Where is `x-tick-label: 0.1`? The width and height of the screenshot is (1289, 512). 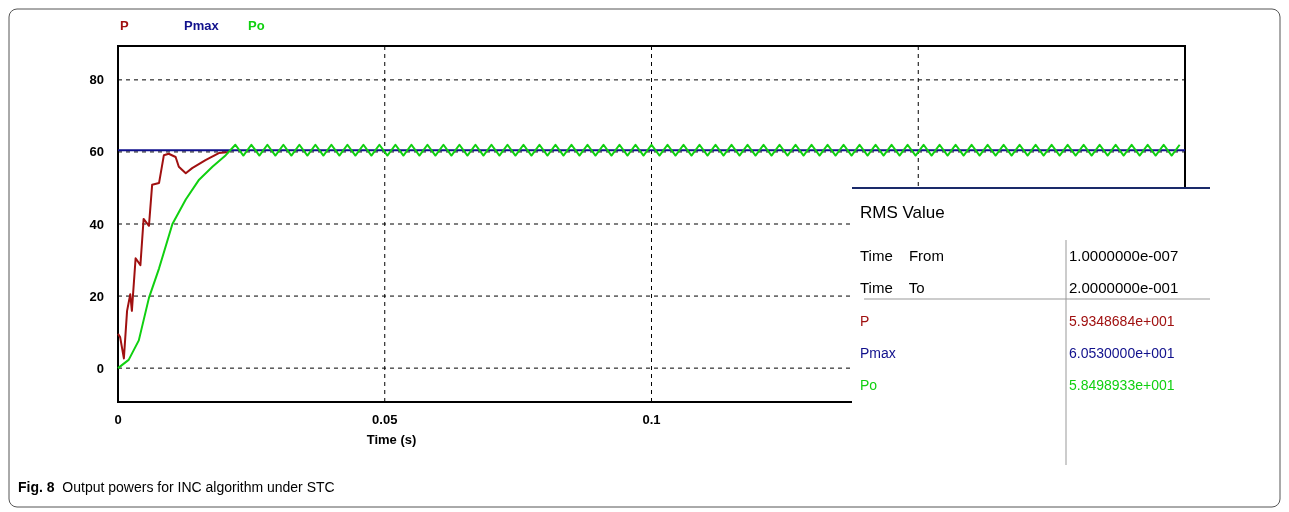 x-tick-label: 0.1 is located at coordinates (651, 419).